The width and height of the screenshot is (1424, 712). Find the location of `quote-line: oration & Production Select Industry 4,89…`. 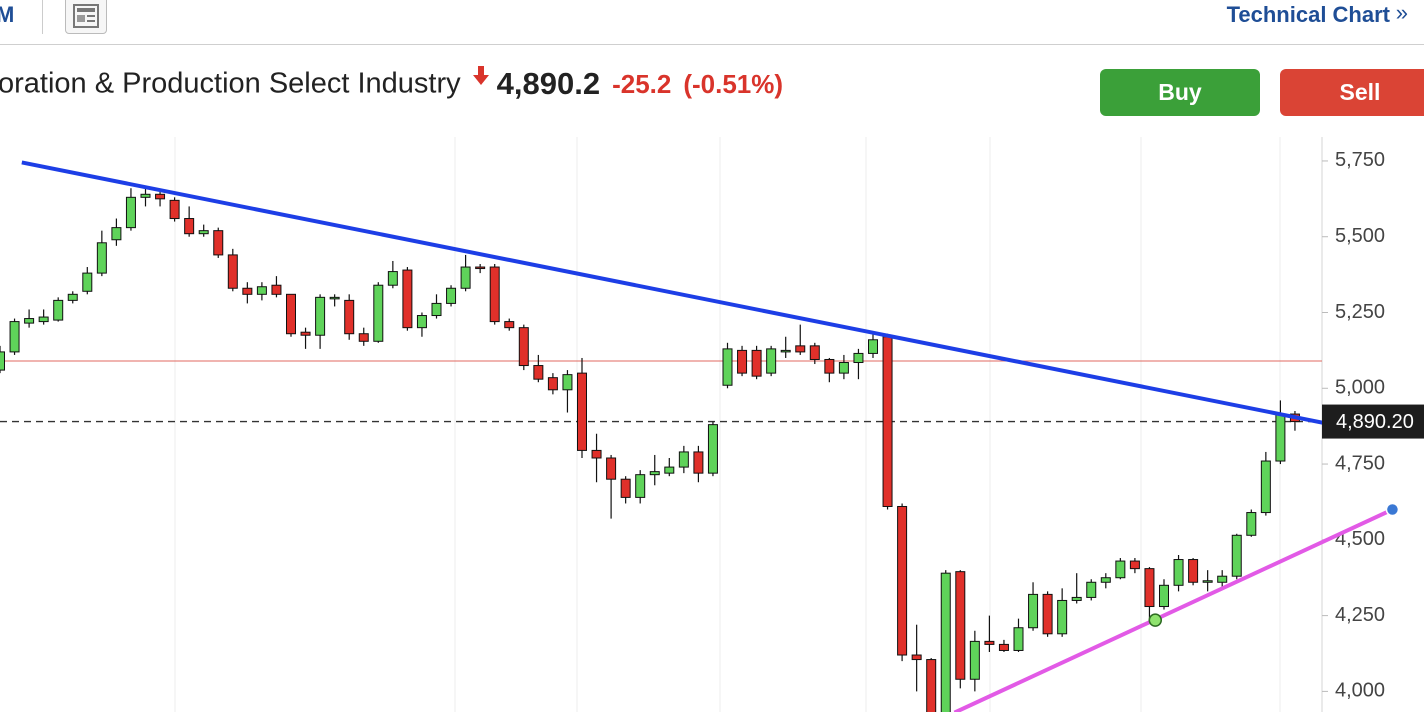

quote-line: oration & Production Select Industry 4,89… is located at coordinates (391, 84).